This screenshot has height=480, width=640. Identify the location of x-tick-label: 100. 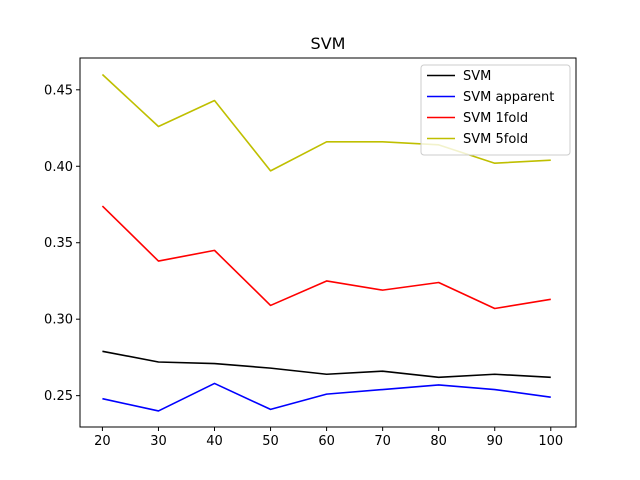
(550, 441).